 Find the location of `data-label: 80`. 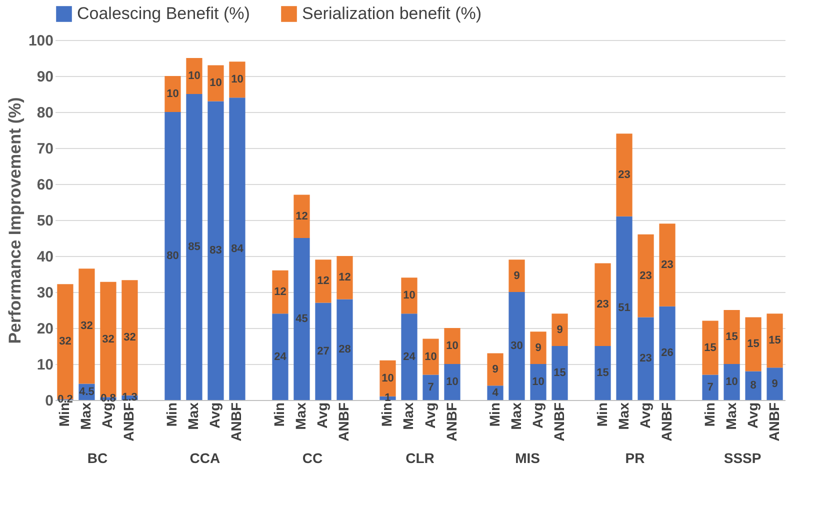

data-label: 80 is located at coordinates (172, 256).